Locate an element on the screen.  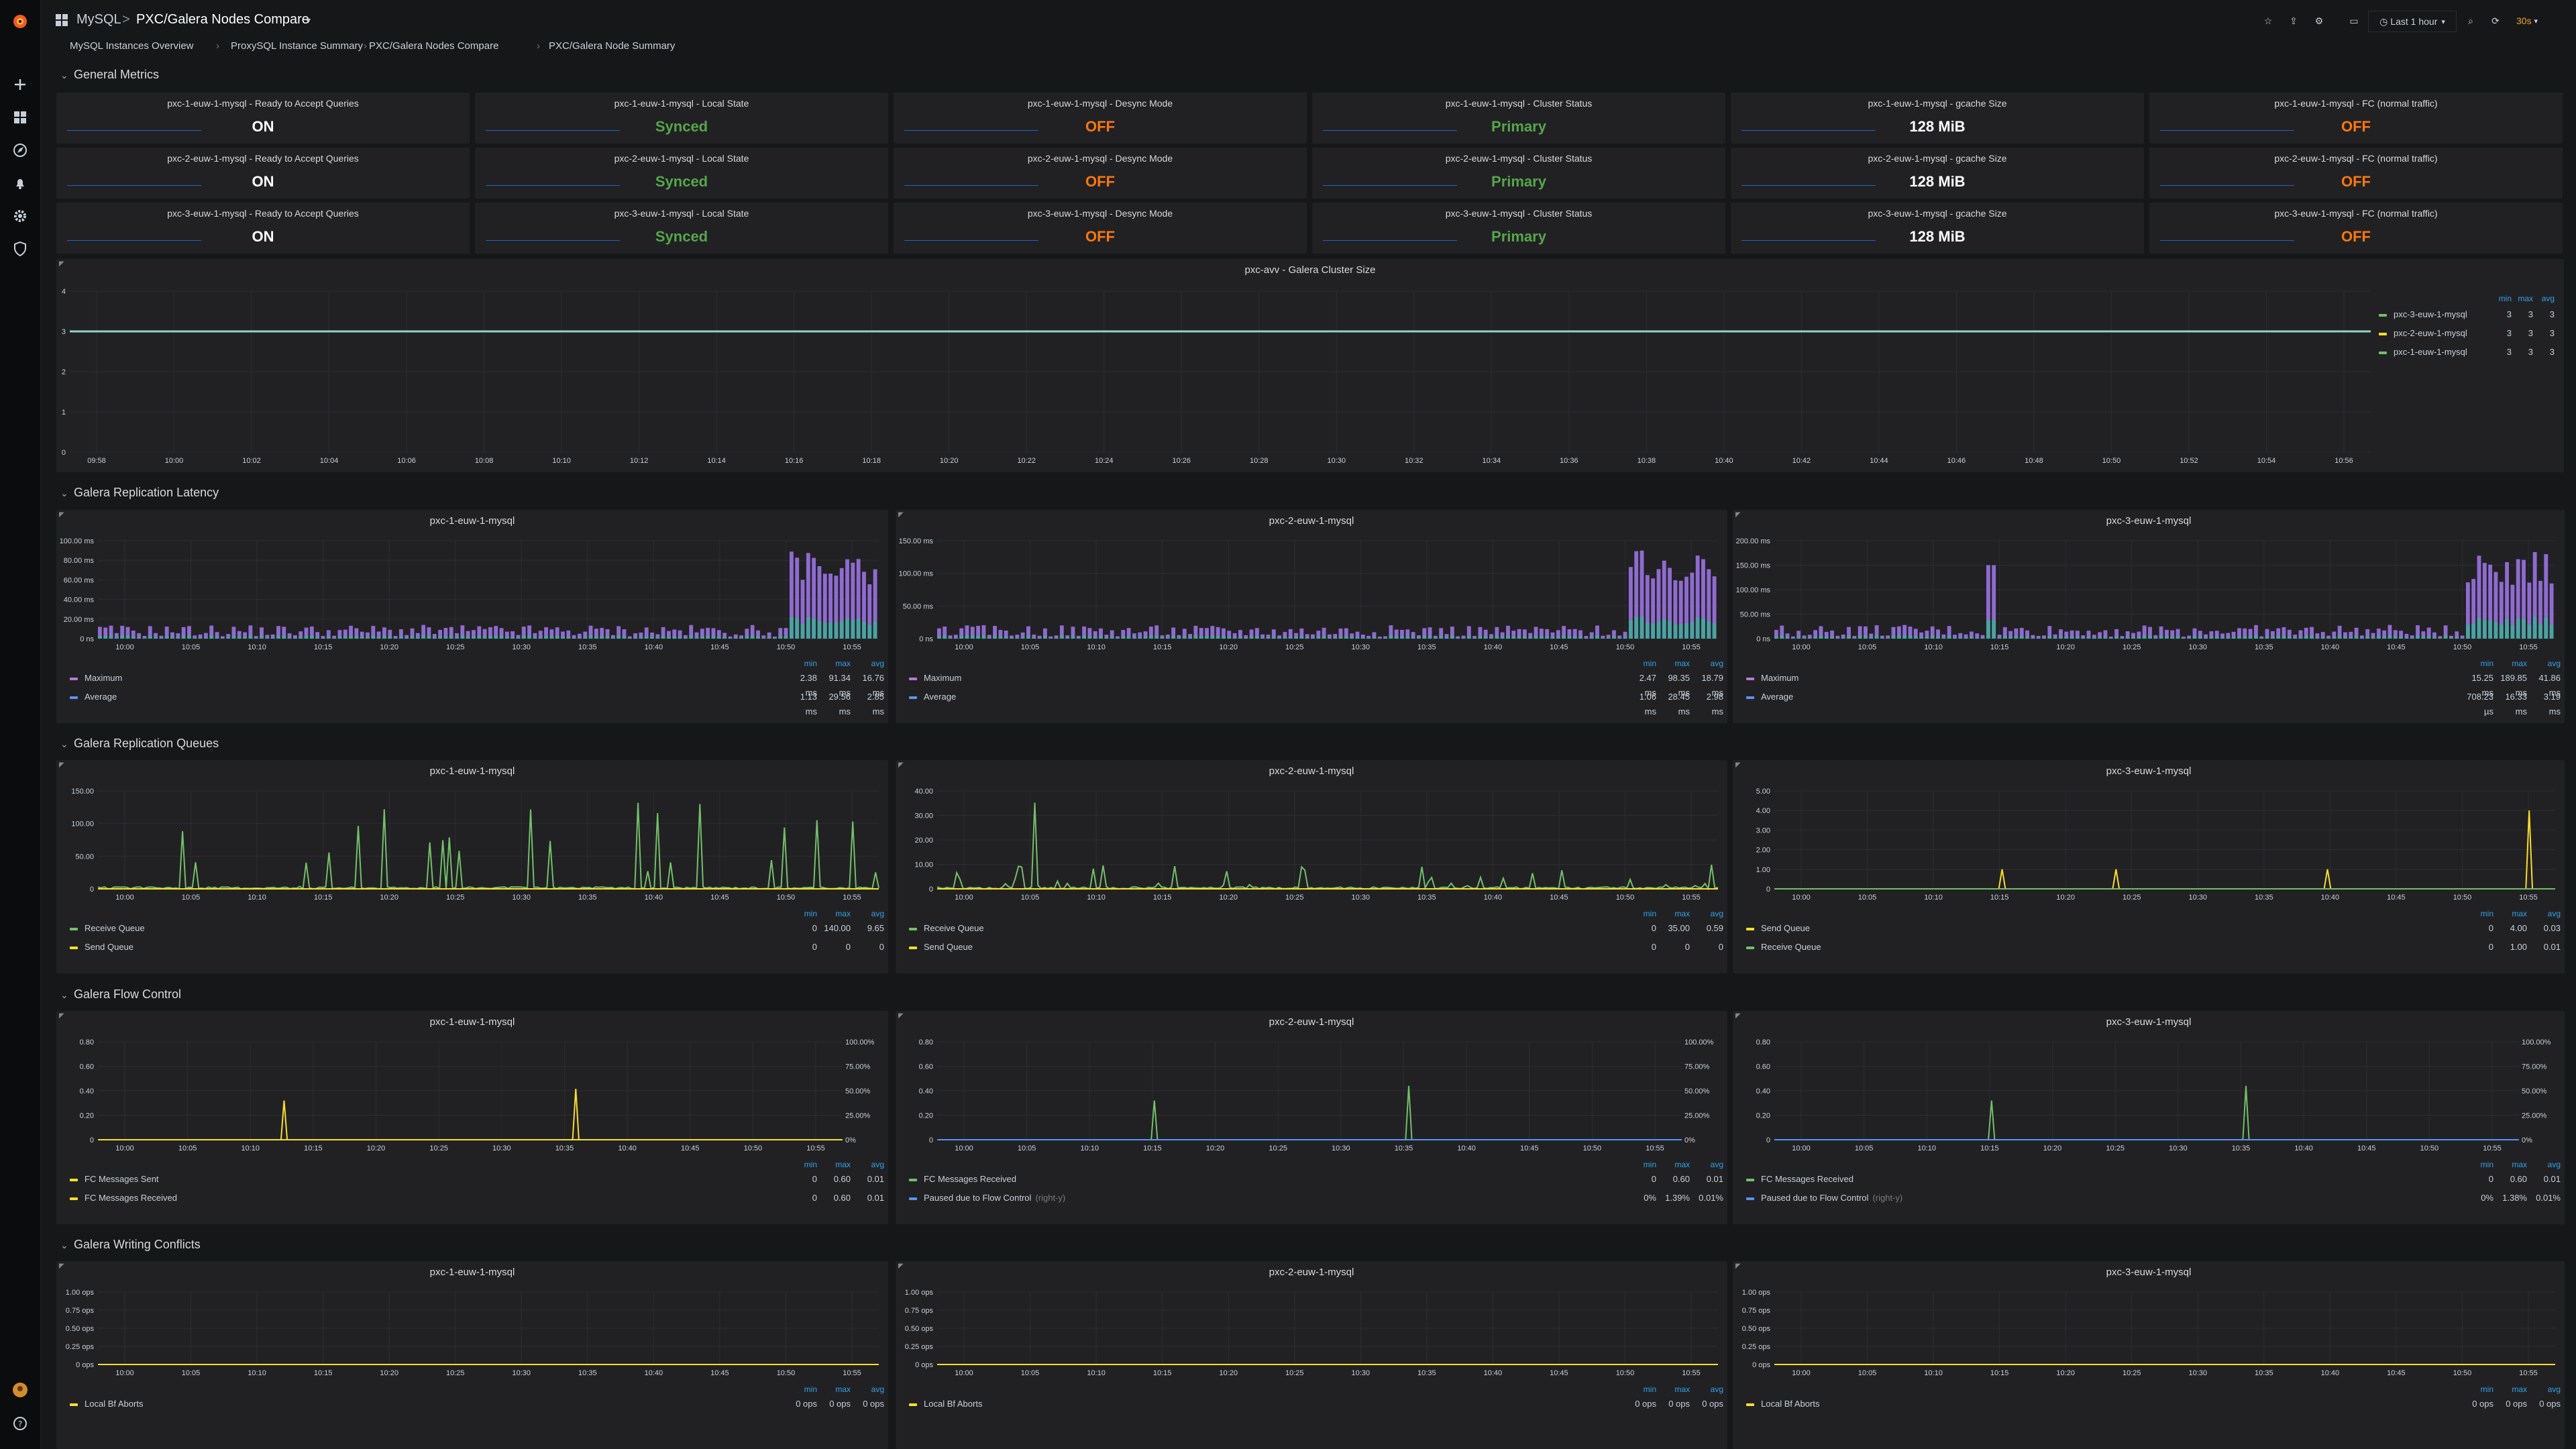
legend-item: Maximum 15.25 ms 189.85 ms 41.86 ms is located at coordinates (2153, 684).